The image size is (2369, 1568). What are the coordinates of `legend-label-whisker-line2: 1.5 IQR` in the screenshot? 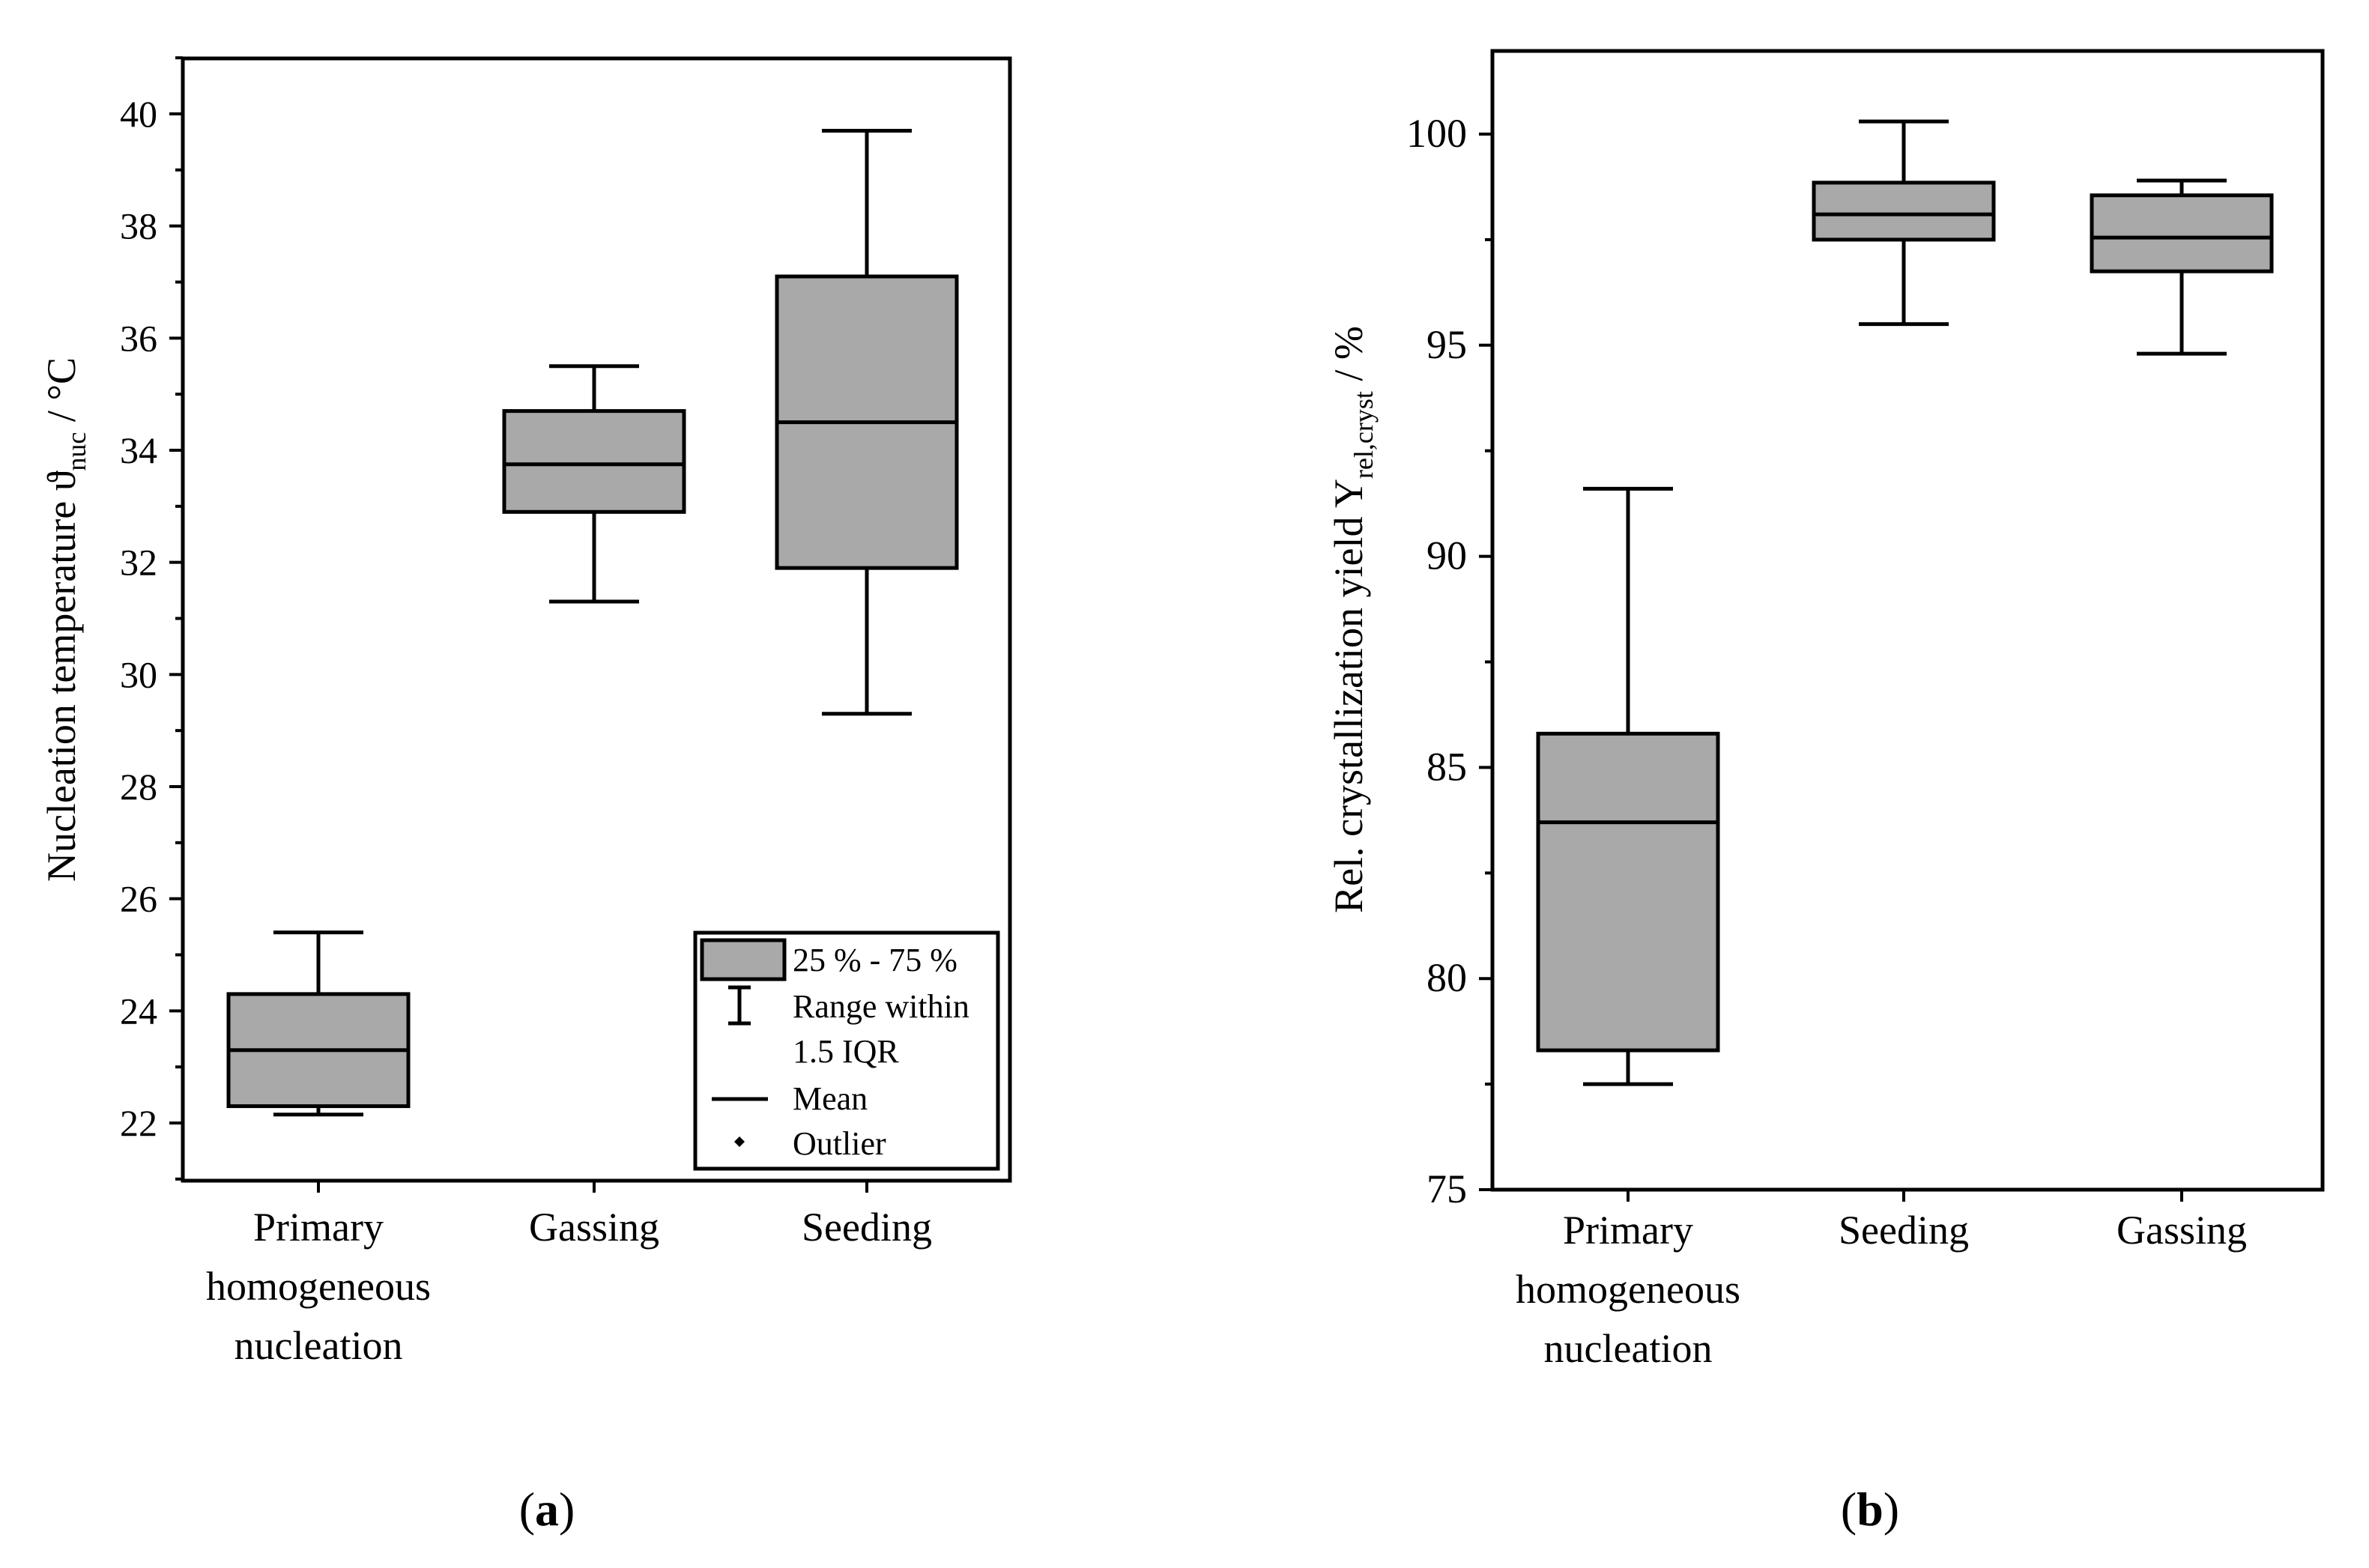 It's located at (846, 1051).